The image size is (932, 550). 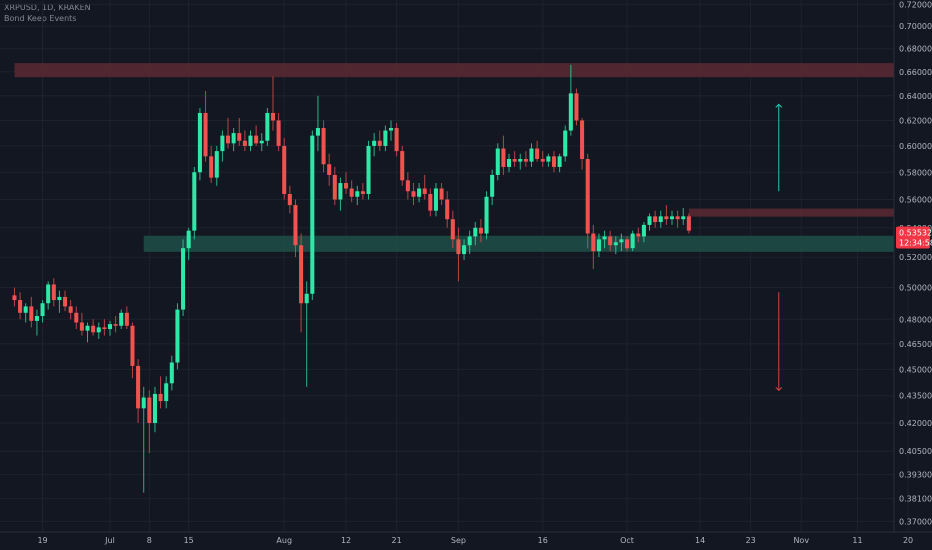 What do you see at coordinates (779, 247) in the screenshot?
I see `arrows` at bounding box center [779, 247].